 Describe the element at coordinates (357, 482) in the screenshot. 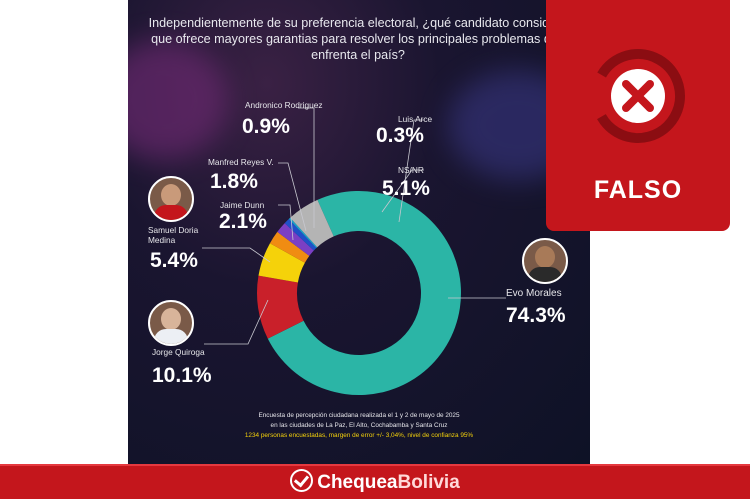

I see `brand-name-part1: Chequea` at that location.